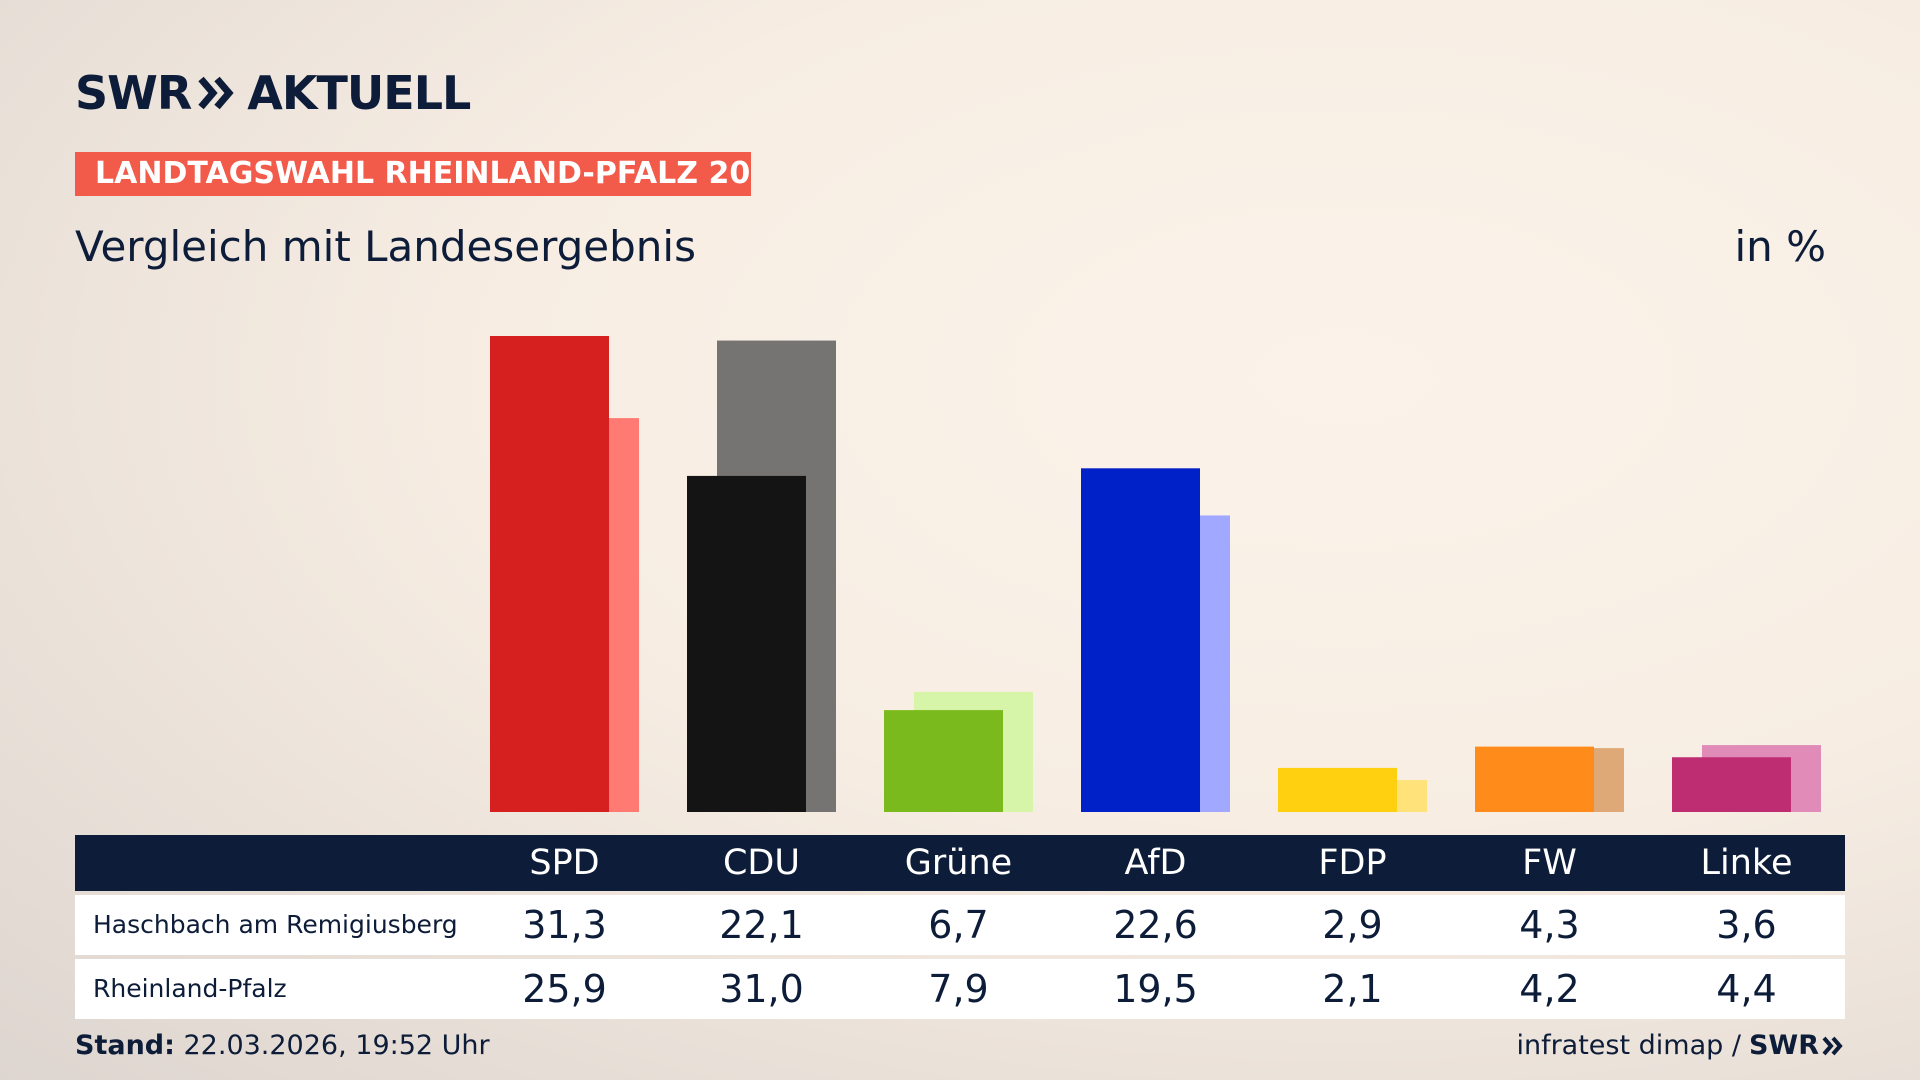 The width and height of the screenshot is (1920, 1080). What do you see at coordinates (190, 988) in the screenshot?
I see `row-label: Rheinland-Pfalz` at bounding box center [190, 988].